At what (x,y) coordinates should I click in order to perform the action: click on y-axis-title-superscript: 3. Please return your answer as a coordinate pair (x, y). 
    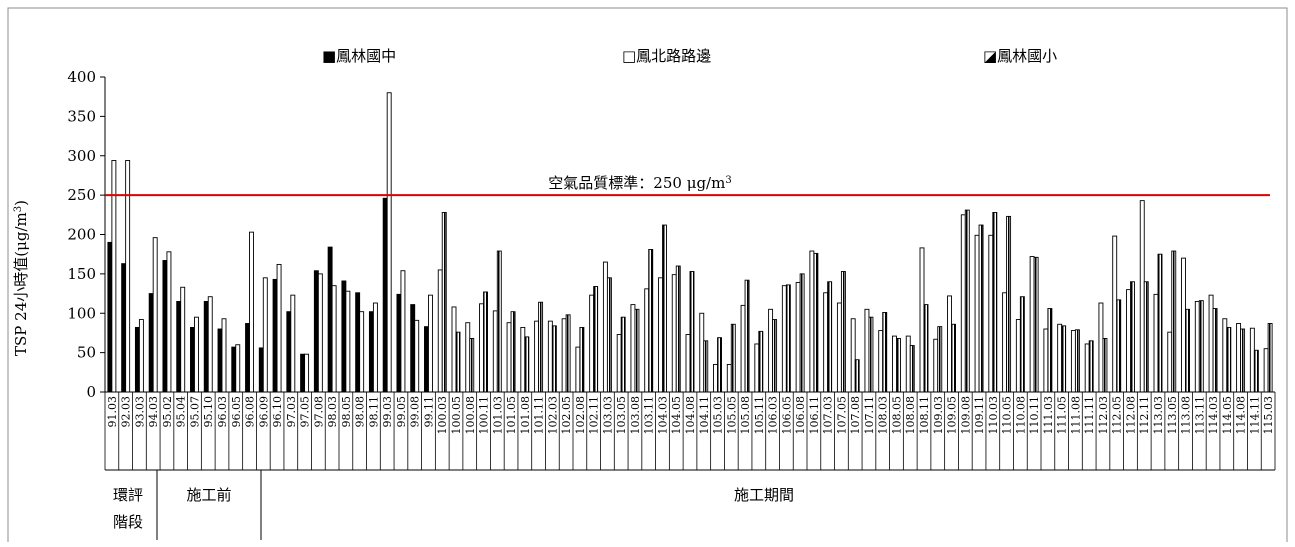
    Looking at the image, I should click on (18, 209).